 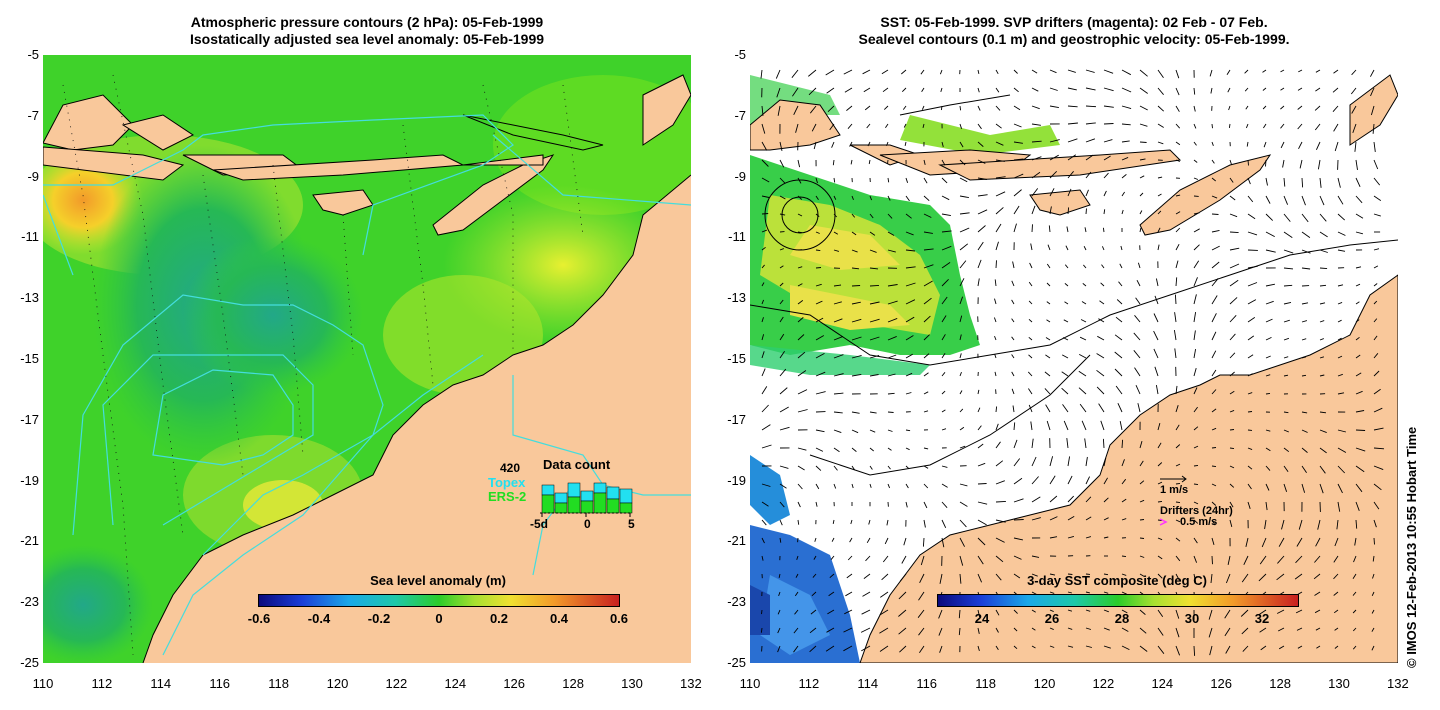 I want to click on left-xtick: 110, so click(x=43, y=683).